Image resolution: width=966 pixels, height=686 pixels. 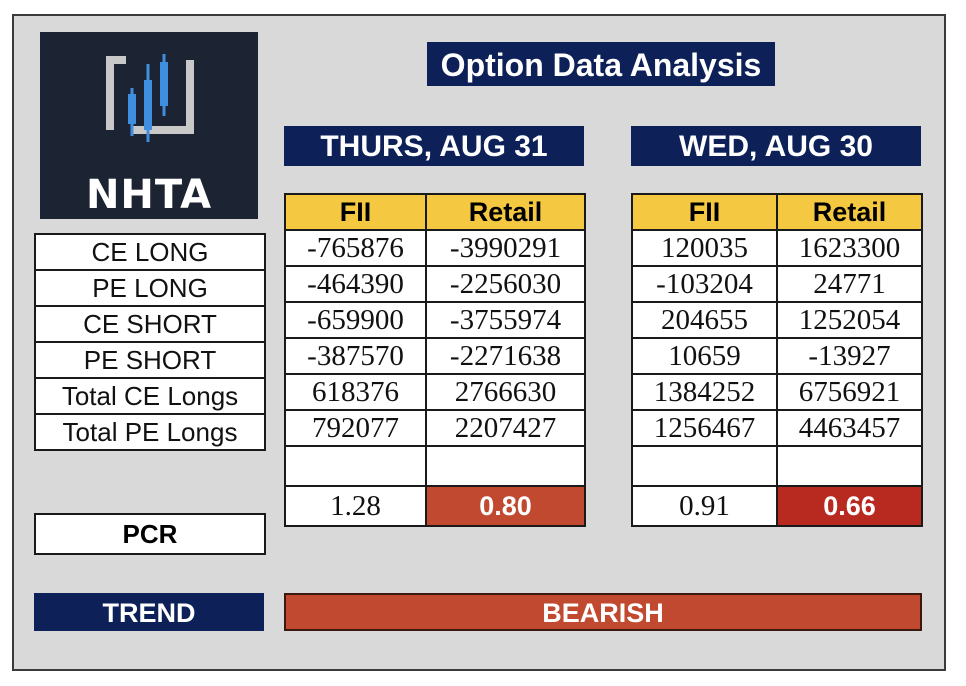 What do you see at coordinates (849, 320) in the screenshot?
I see `retail-cell: 1252054` at bounding box center [849, 320].